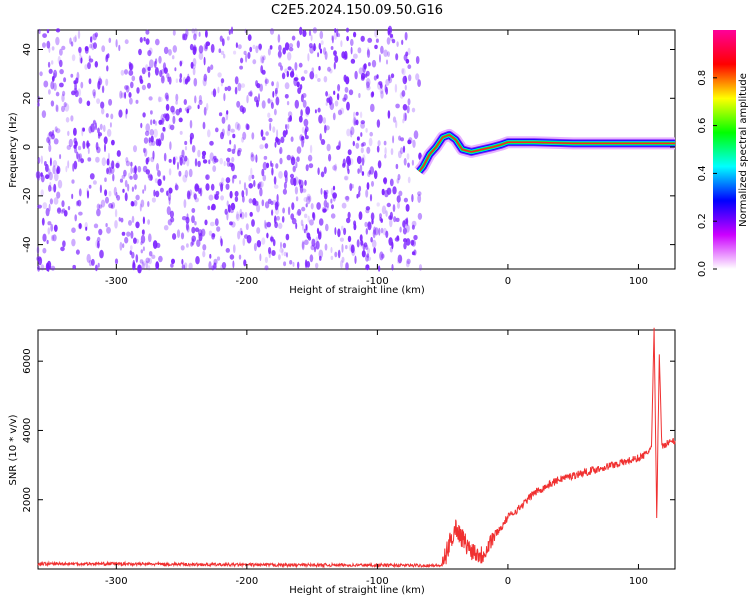  What do you see at coordinates (27, 147) in the screenshot?
I see `y-tick-label: 0` at bounding box center [27, 147].